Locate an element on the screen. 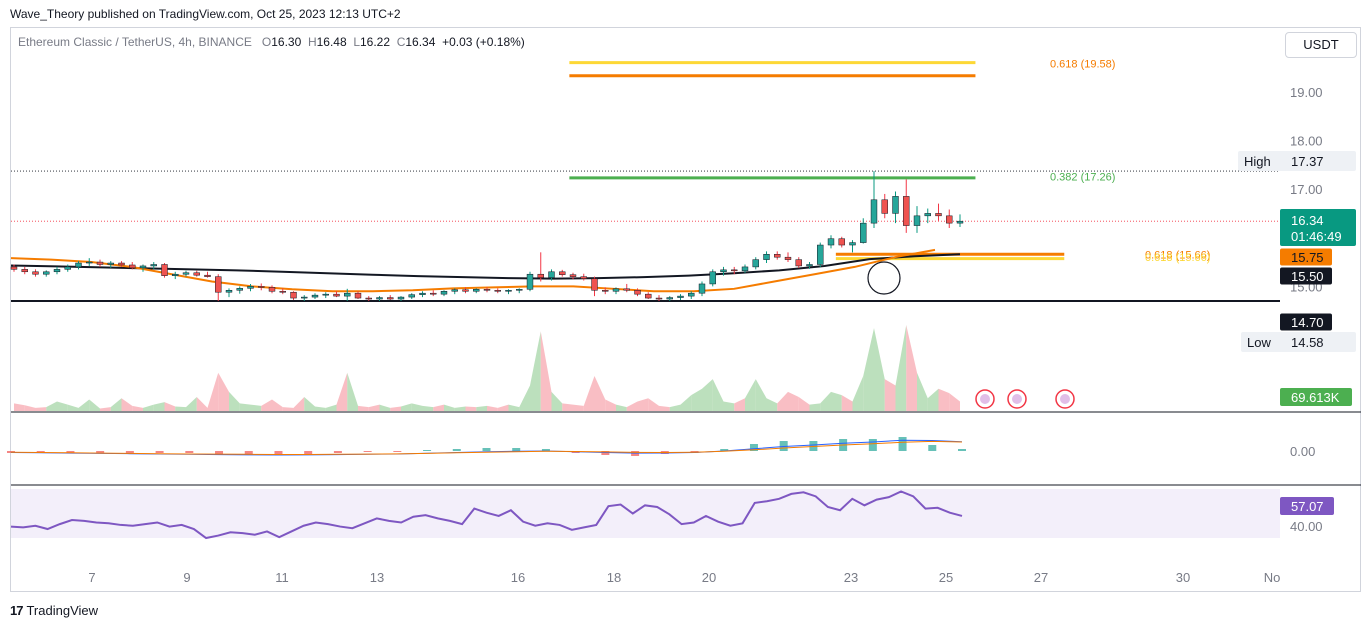 This screenshot has width=1371, height=628. legend-symbol: Ethereum Classic / TetherUS, 4h, BINANCE is located at coordinates (135, 42).